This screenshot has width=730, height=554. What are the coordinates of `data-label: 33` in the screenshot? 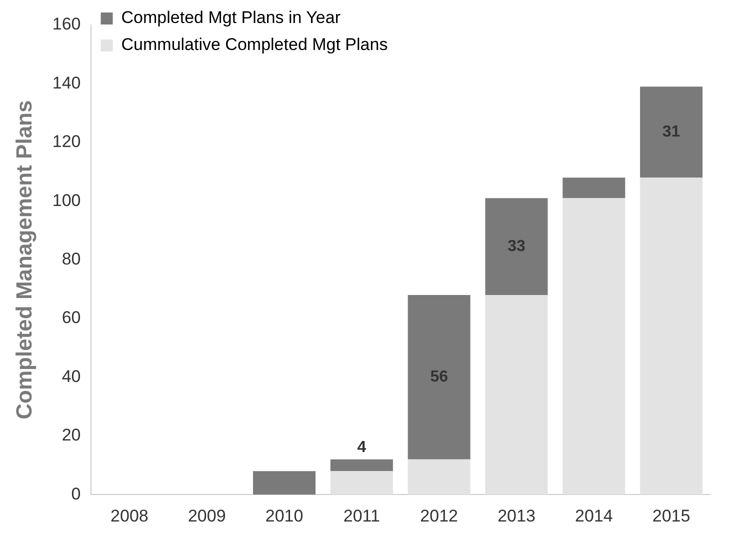 It's located at (517, 246).